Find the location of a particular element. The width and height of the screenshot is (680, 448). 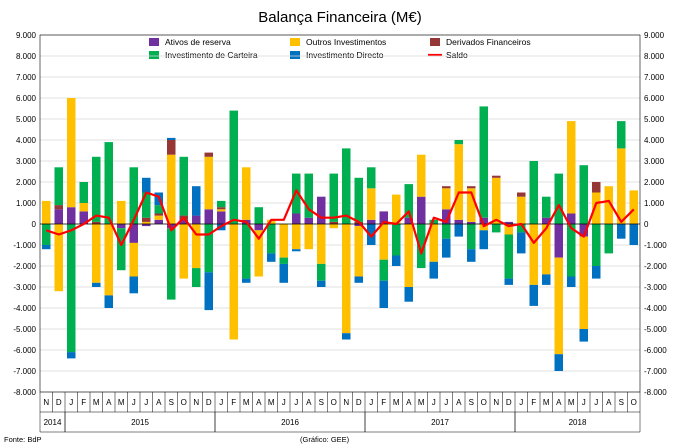

y-tick-label-right: -6.000 is located at coordinates (655, 350).